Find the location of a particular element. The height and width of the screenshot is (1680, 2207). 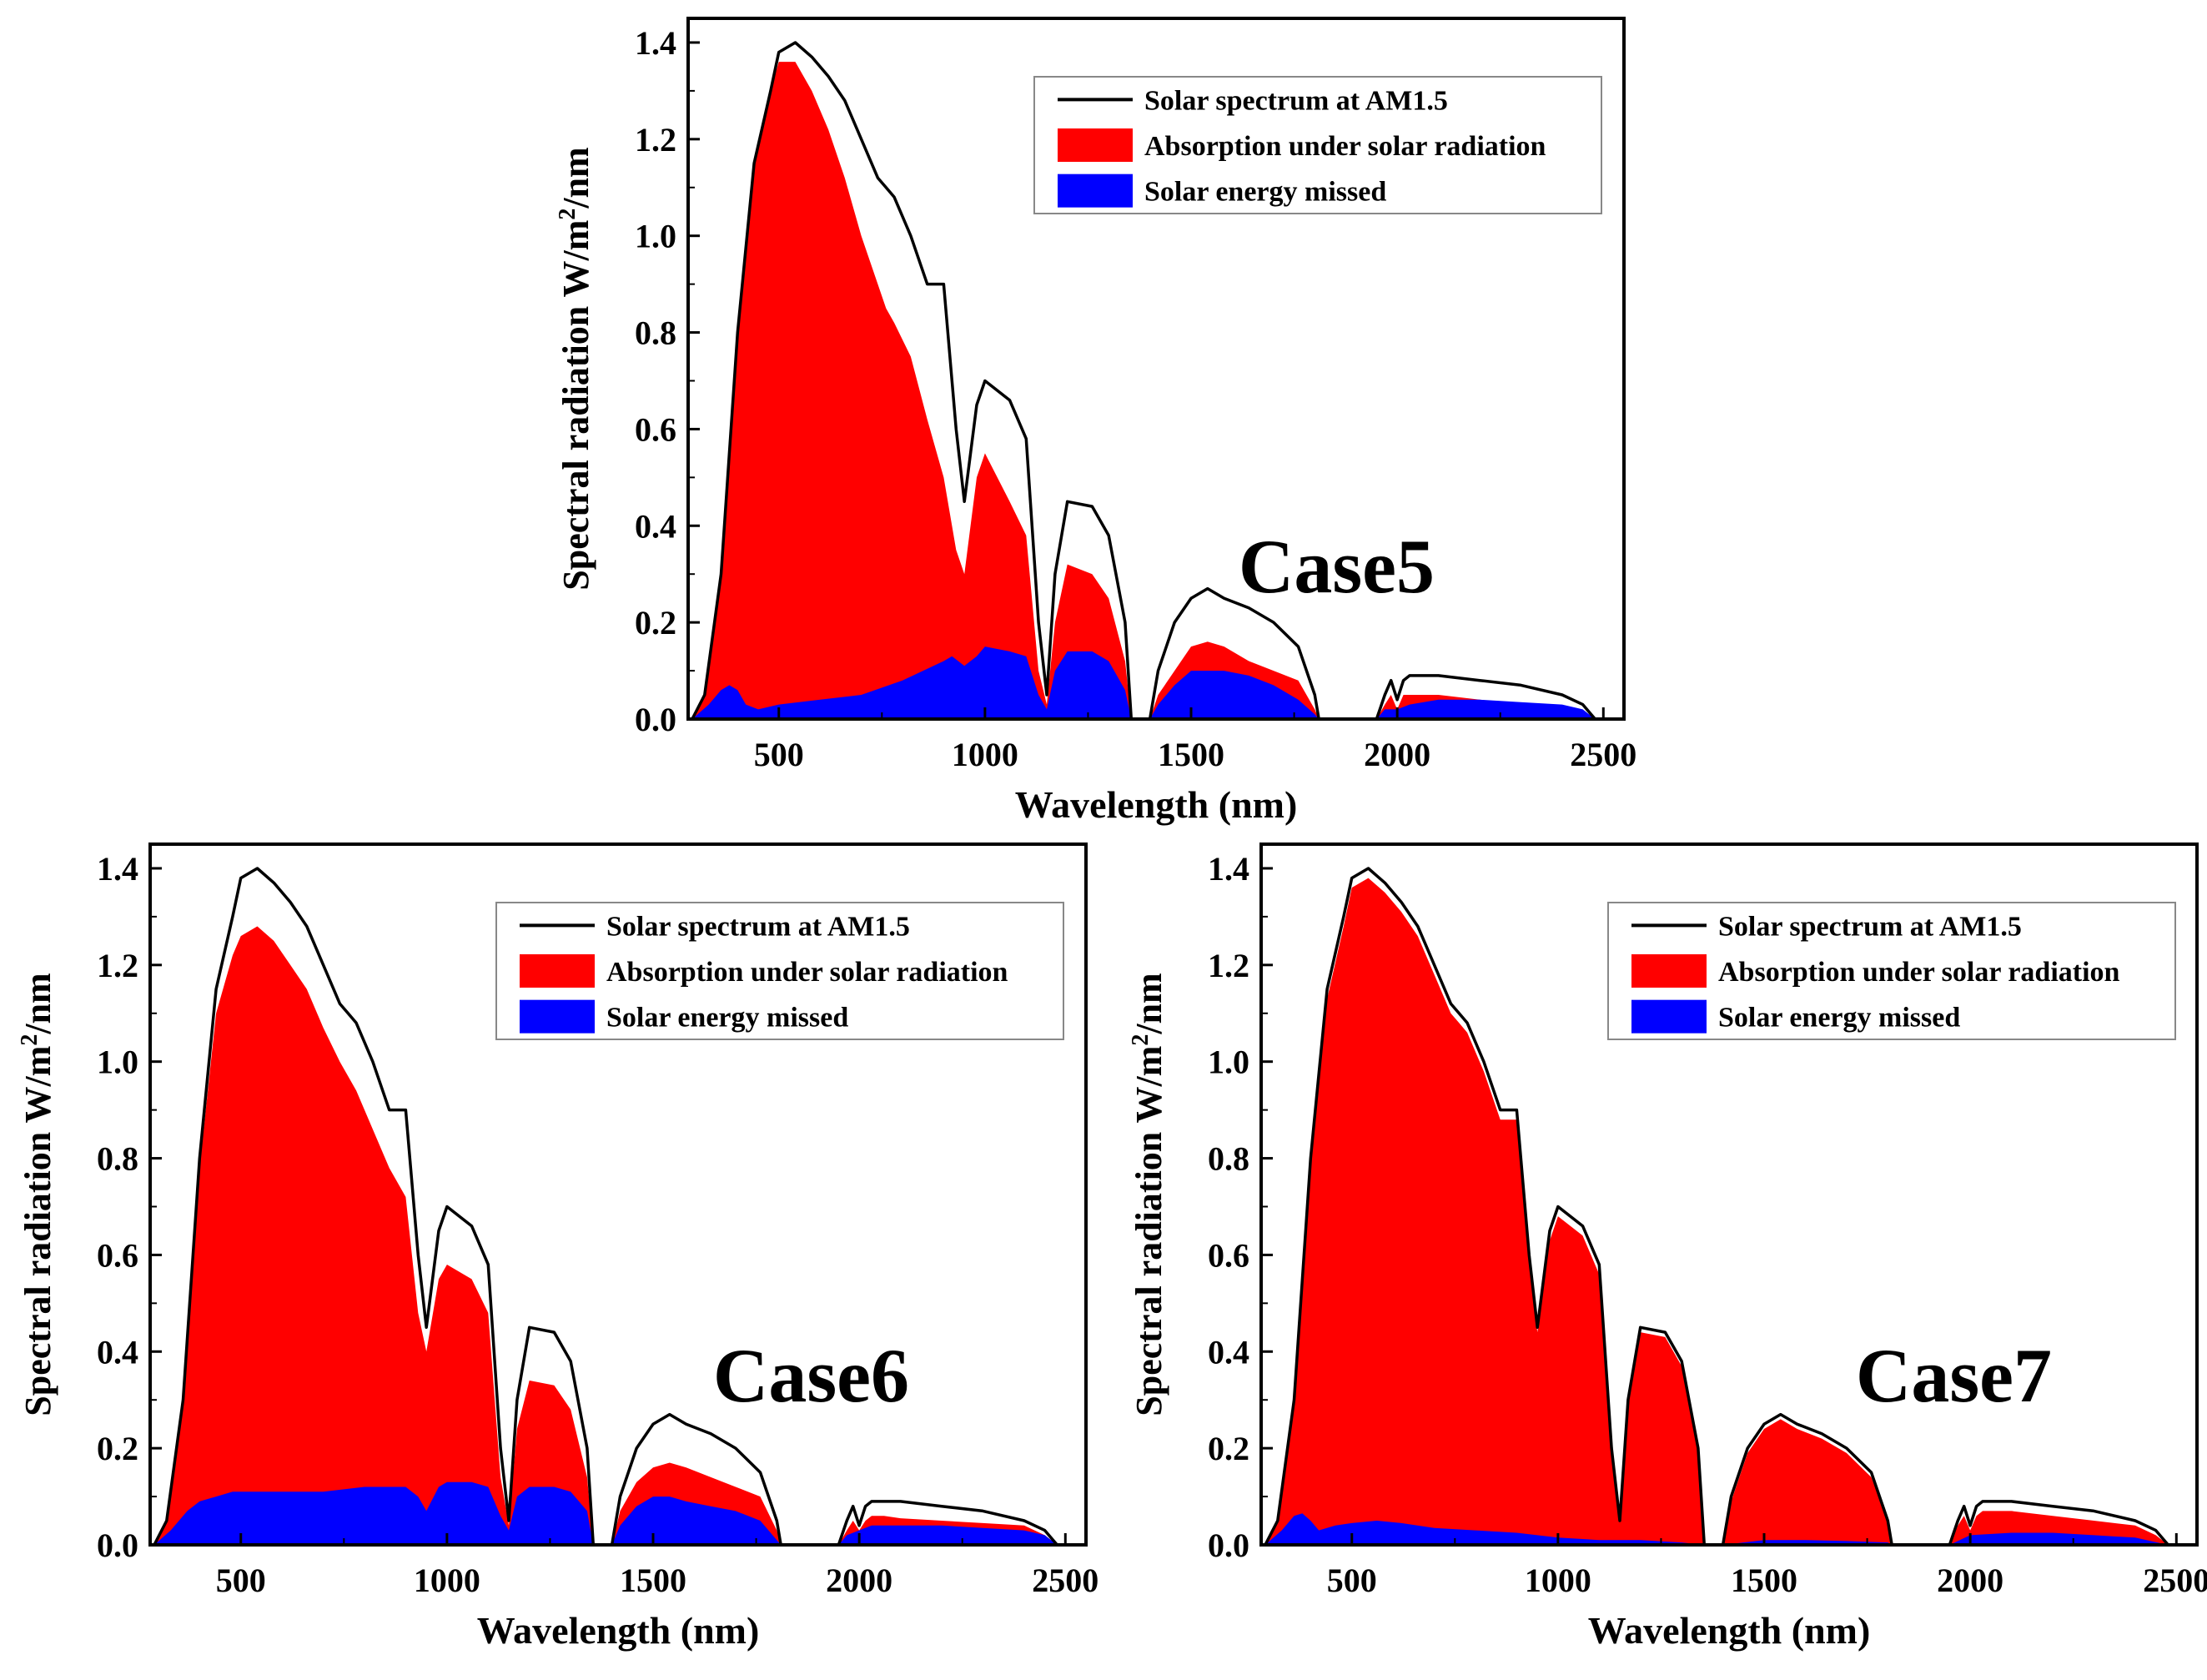

case-annotation: Case6 is located at coordinates (811, 1375).